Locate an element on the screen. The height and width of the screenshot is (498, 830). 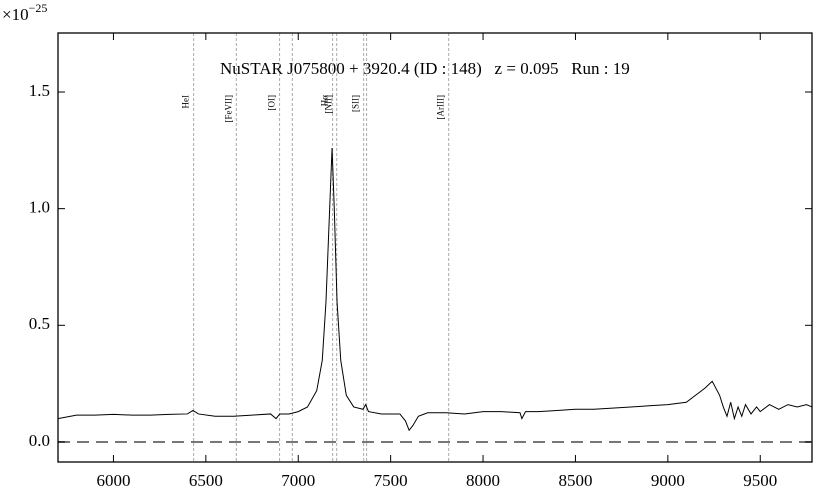
y-tick-label: 1.5 is located at coordinates (39, 90).